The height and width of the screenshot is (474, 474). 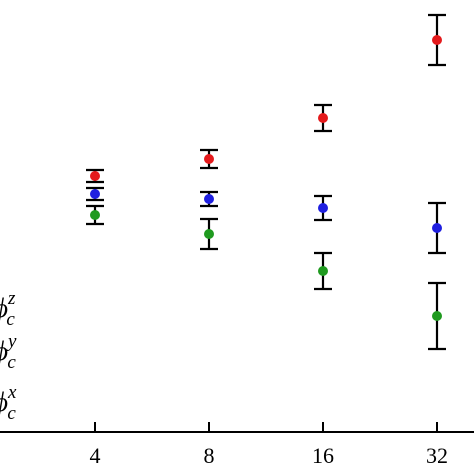 What do you see at coordinates (437, 228) in the screenshot?
I see `data-point-s1-x32` at bounding box center [437, 228].